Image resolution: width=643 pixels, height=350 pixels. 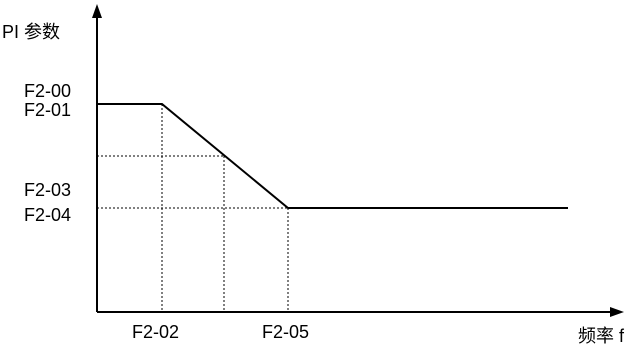 What do you see at coordinates (48, 110) in the screenshot?
I see `y-tick-upper-bottom: F2-01` at bounding box center [48, 110].